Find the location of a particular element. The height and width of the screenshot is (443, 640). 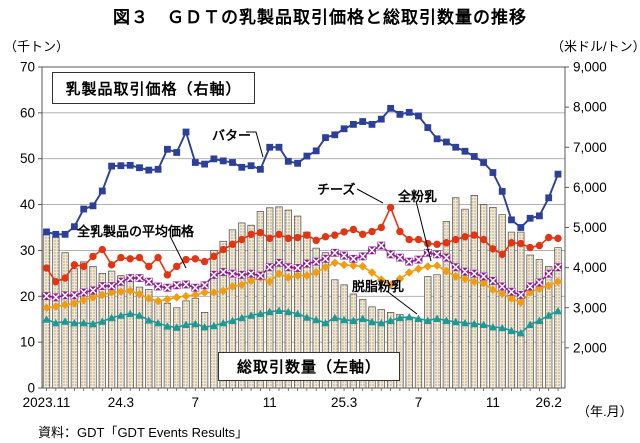

series-diamond is located at coordinates (302, 285).